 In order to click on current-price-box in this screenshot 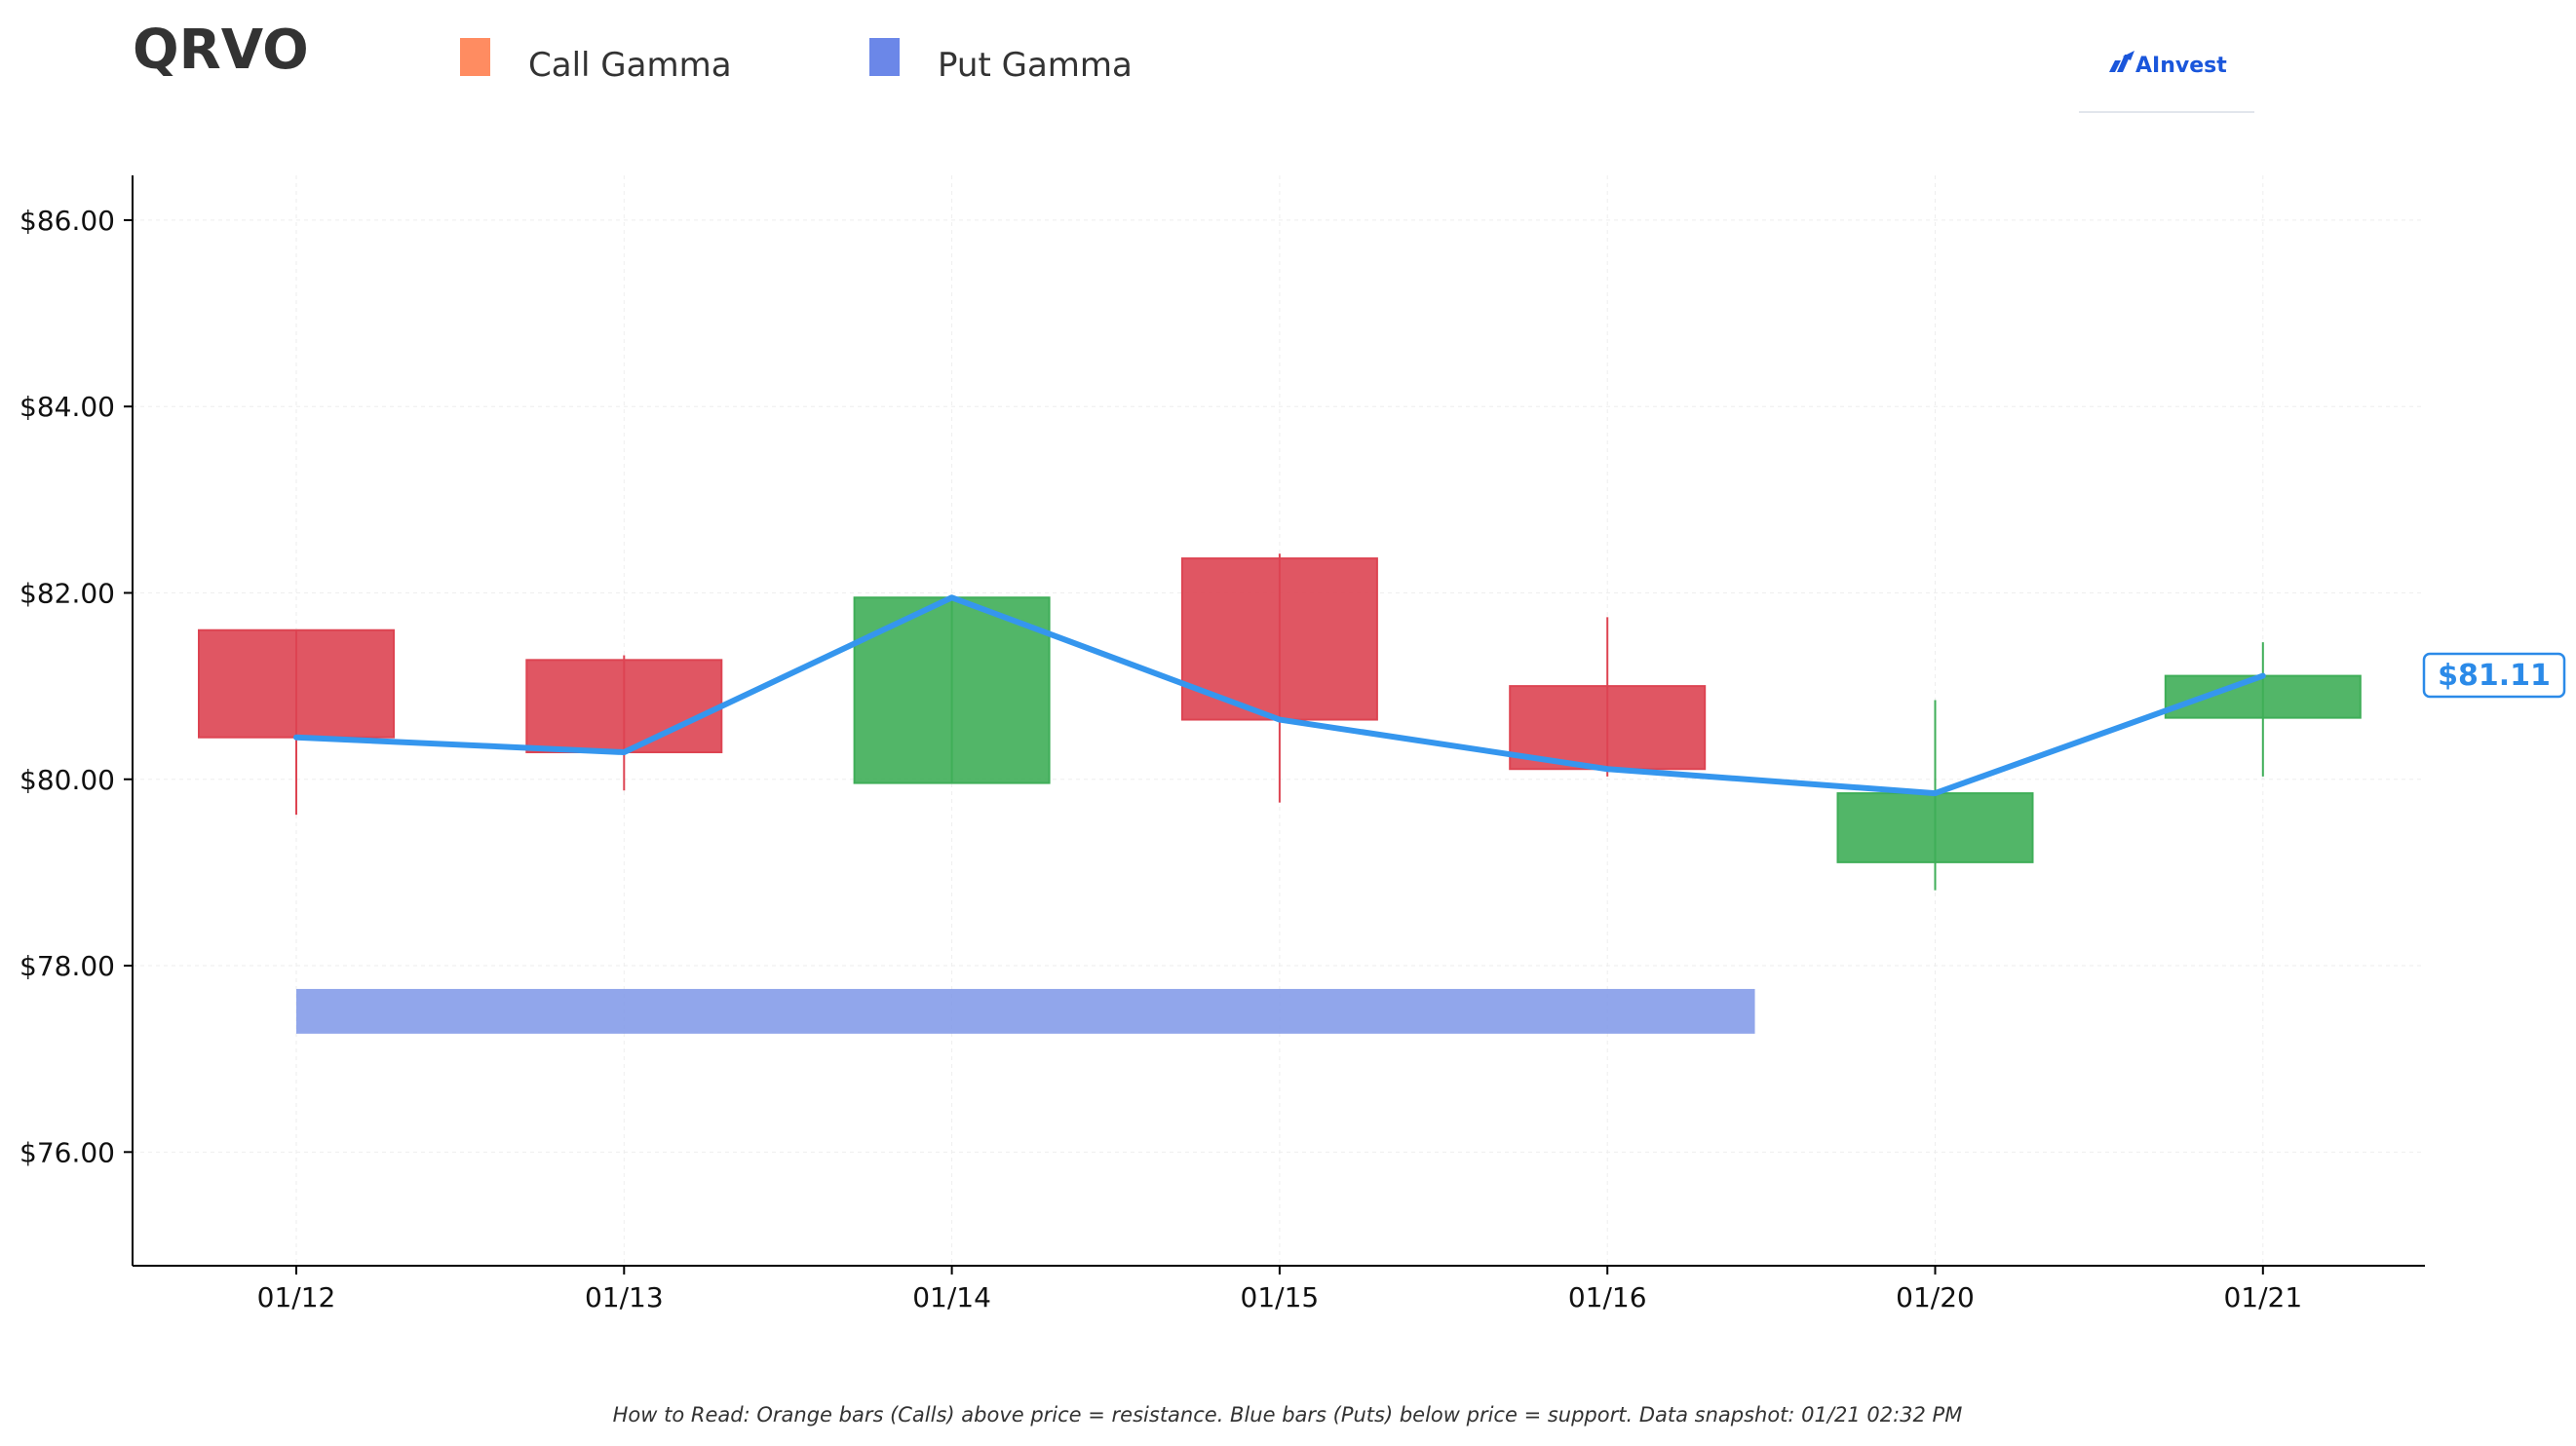, I will do `click(2494, 675)`.